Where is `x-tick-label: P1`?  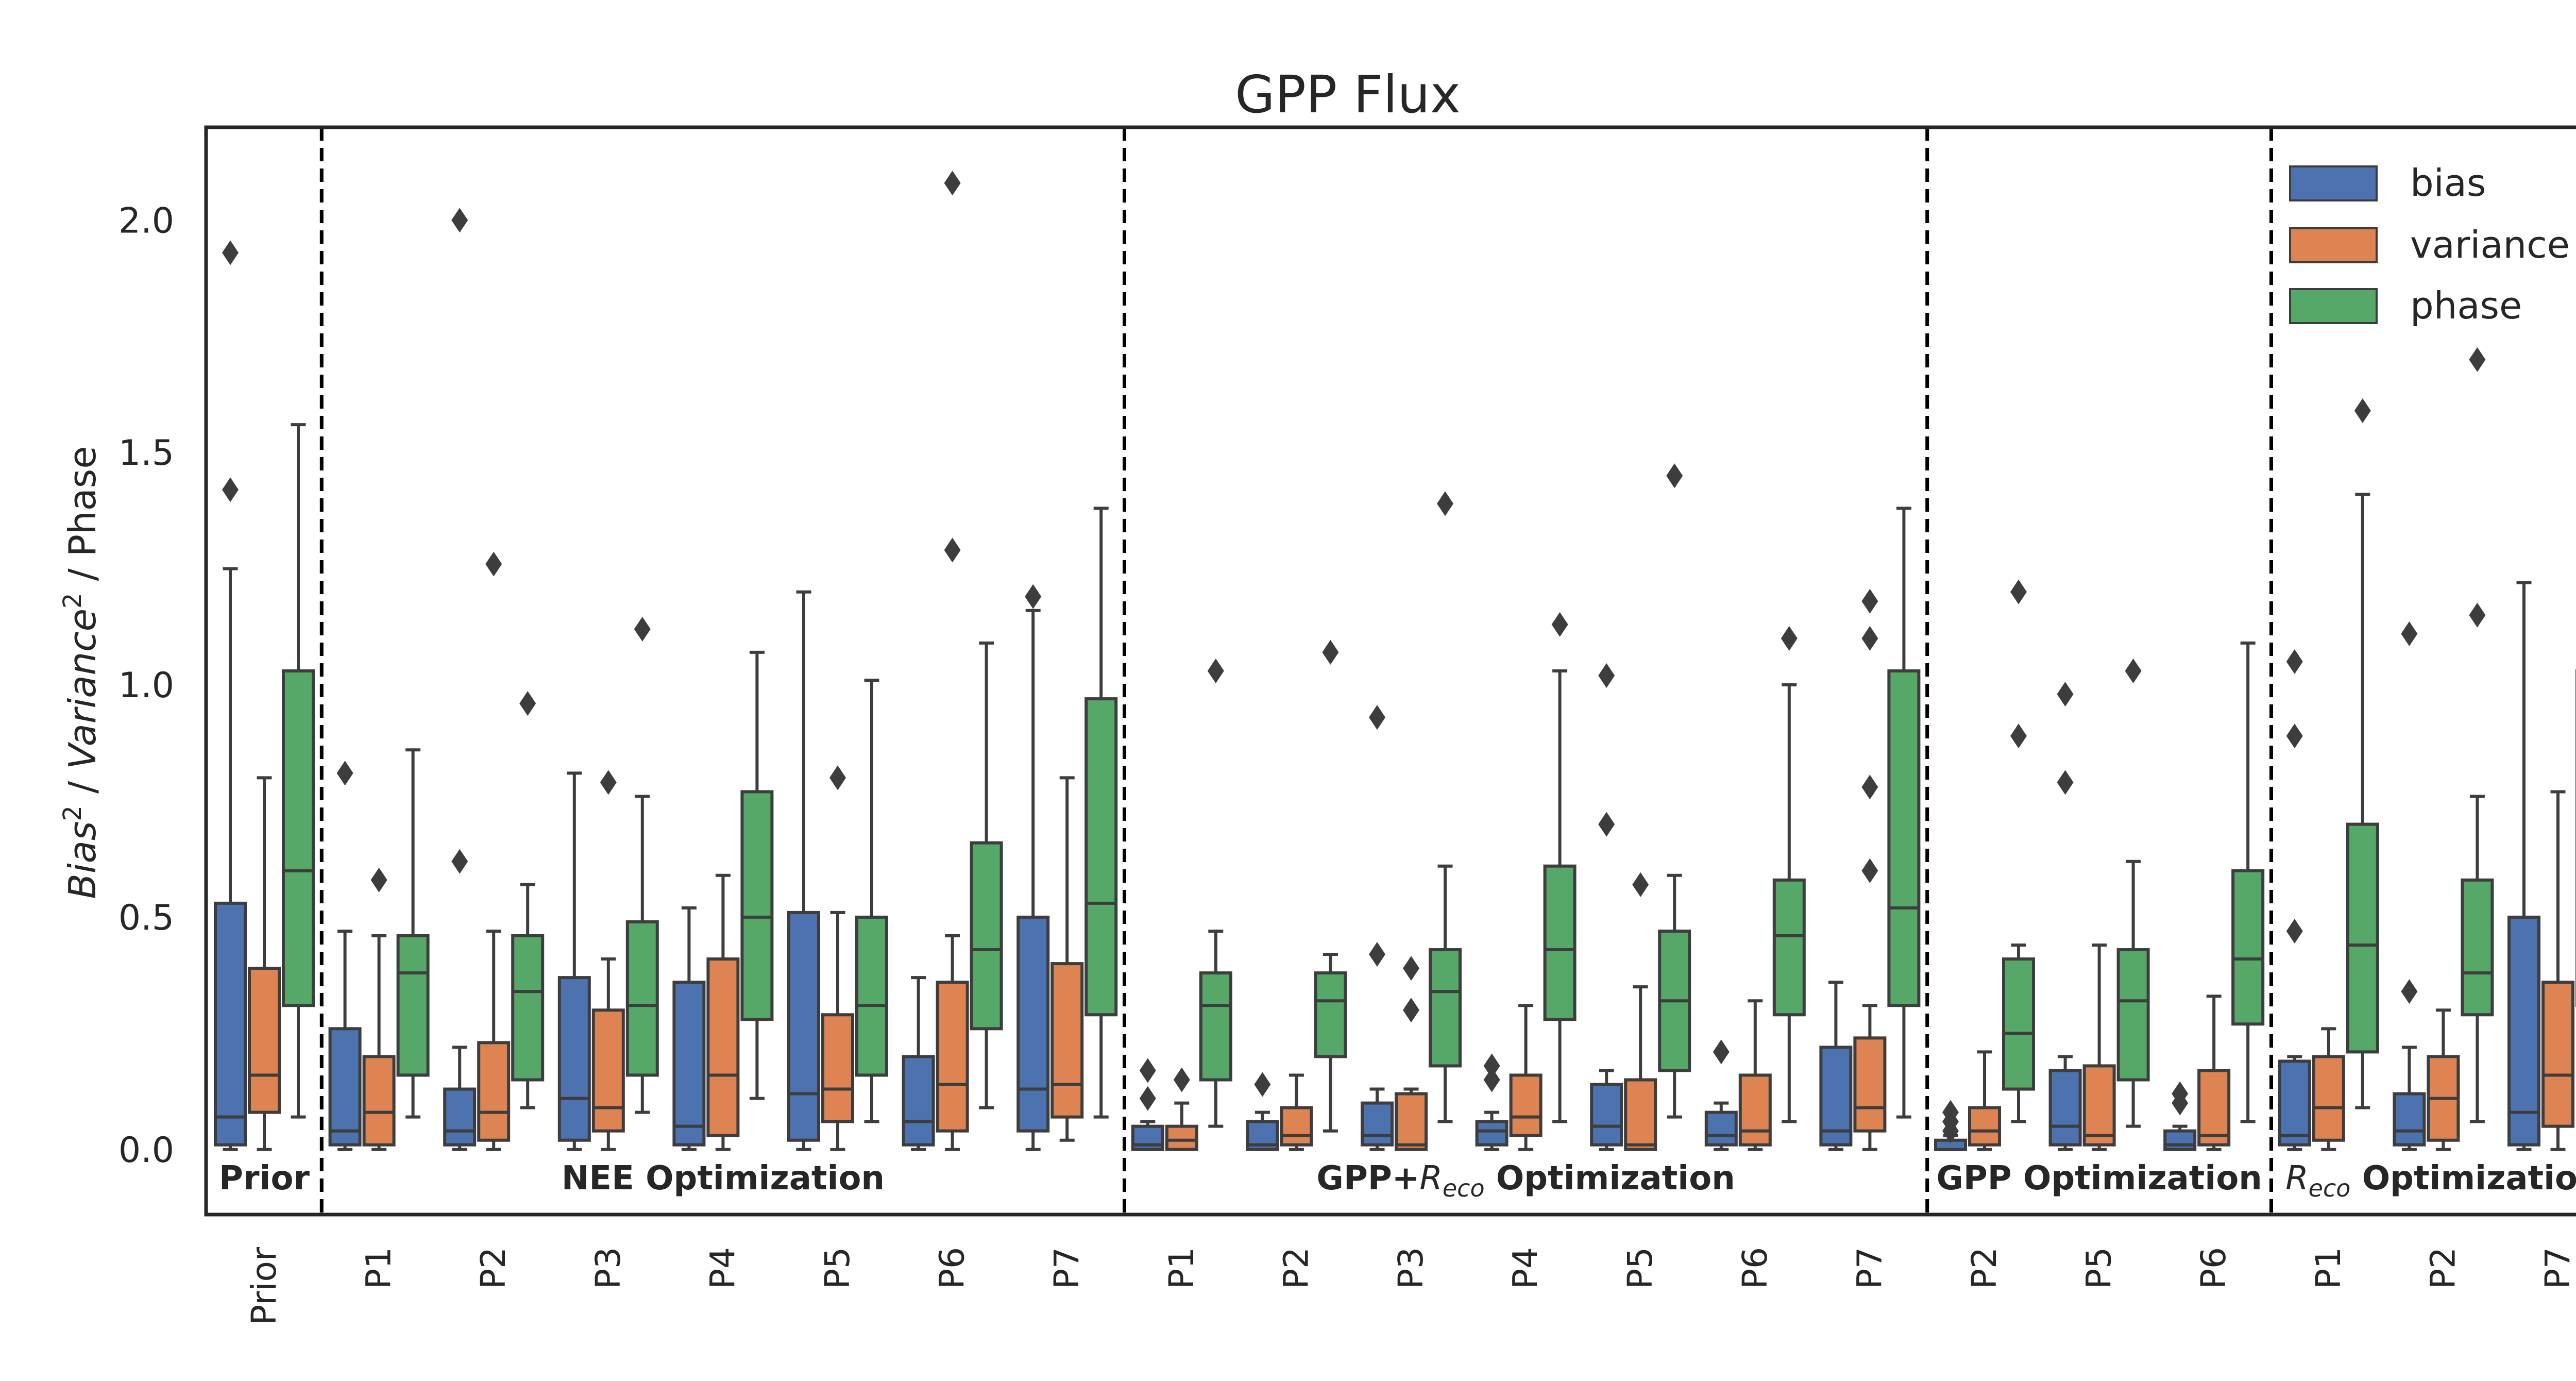
x-tick-label: P1 is located at coordinates (2328, 1268).